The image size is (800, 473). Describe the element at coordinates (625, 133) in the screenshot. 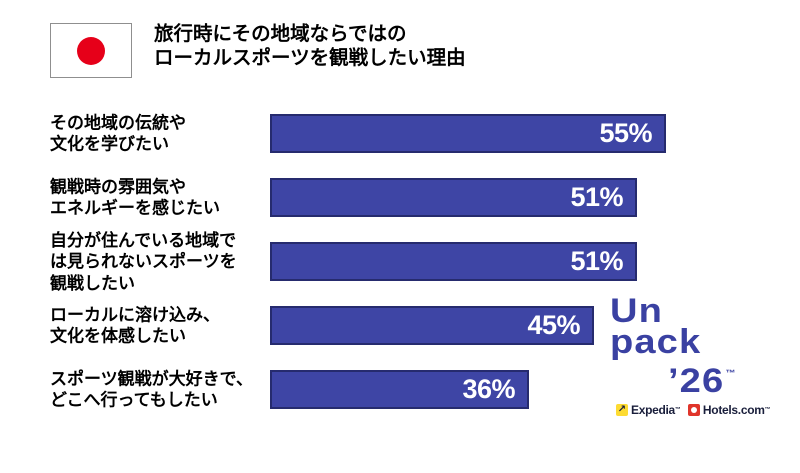

I see `value-label: 55%` at that location.